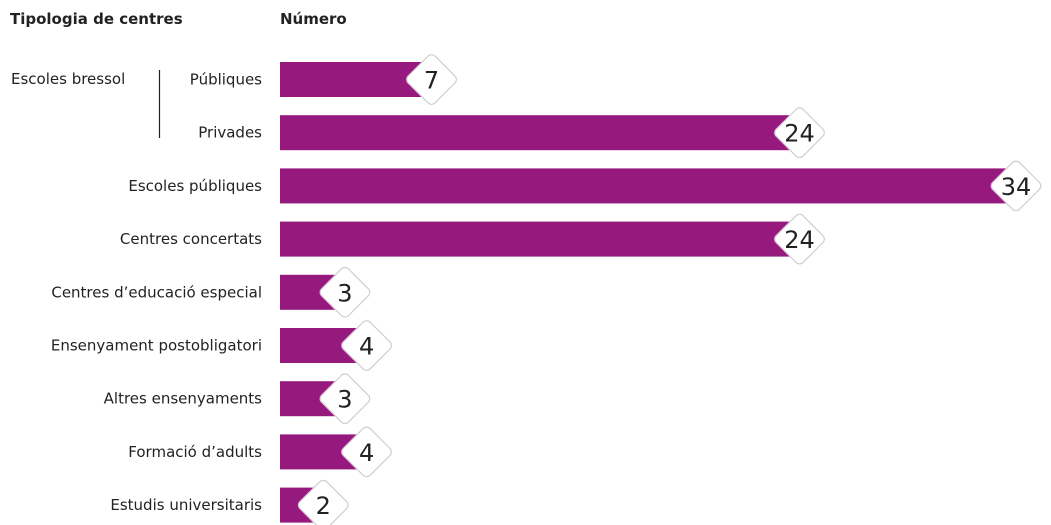 The width and height of the screenshot is (1051, 525). What do you see at coordinates (191, 239) in the screenshot?
I see `category-label-3: Centres concertats` at bounding box center [191, 239].